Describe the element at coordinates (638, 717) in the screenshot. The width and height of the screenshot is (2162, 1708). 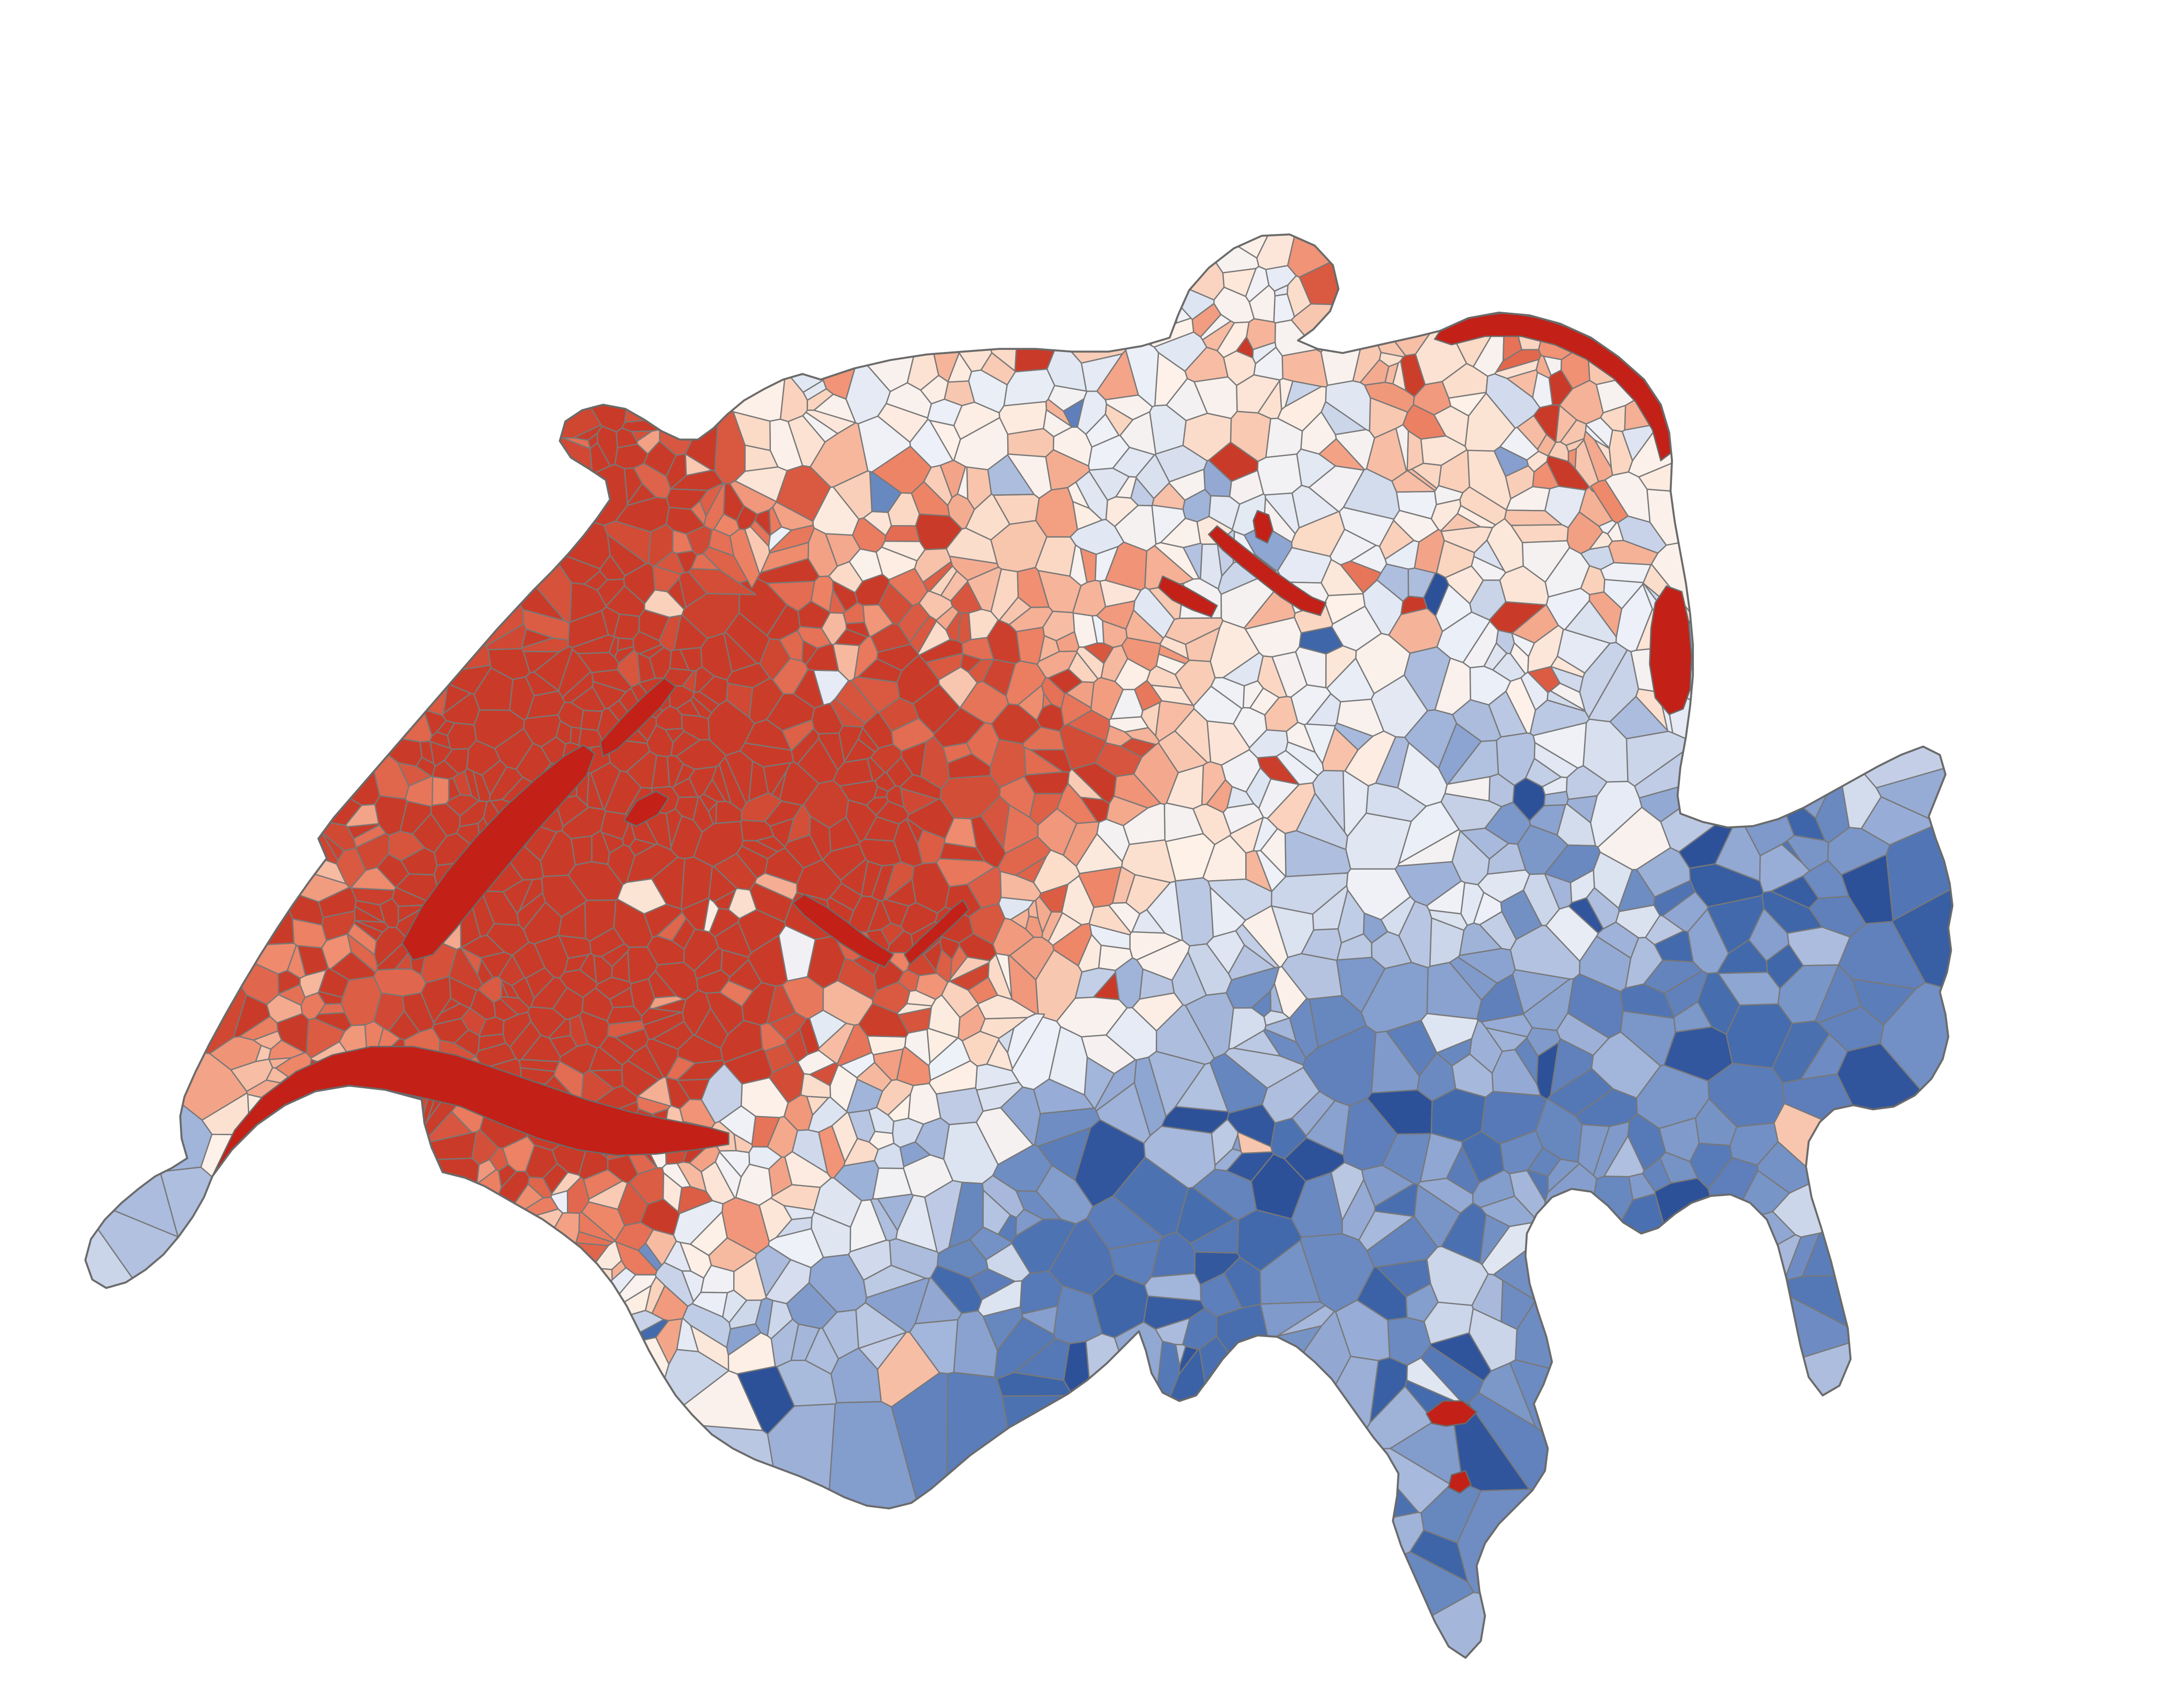
I see `lake-biel` at that location.